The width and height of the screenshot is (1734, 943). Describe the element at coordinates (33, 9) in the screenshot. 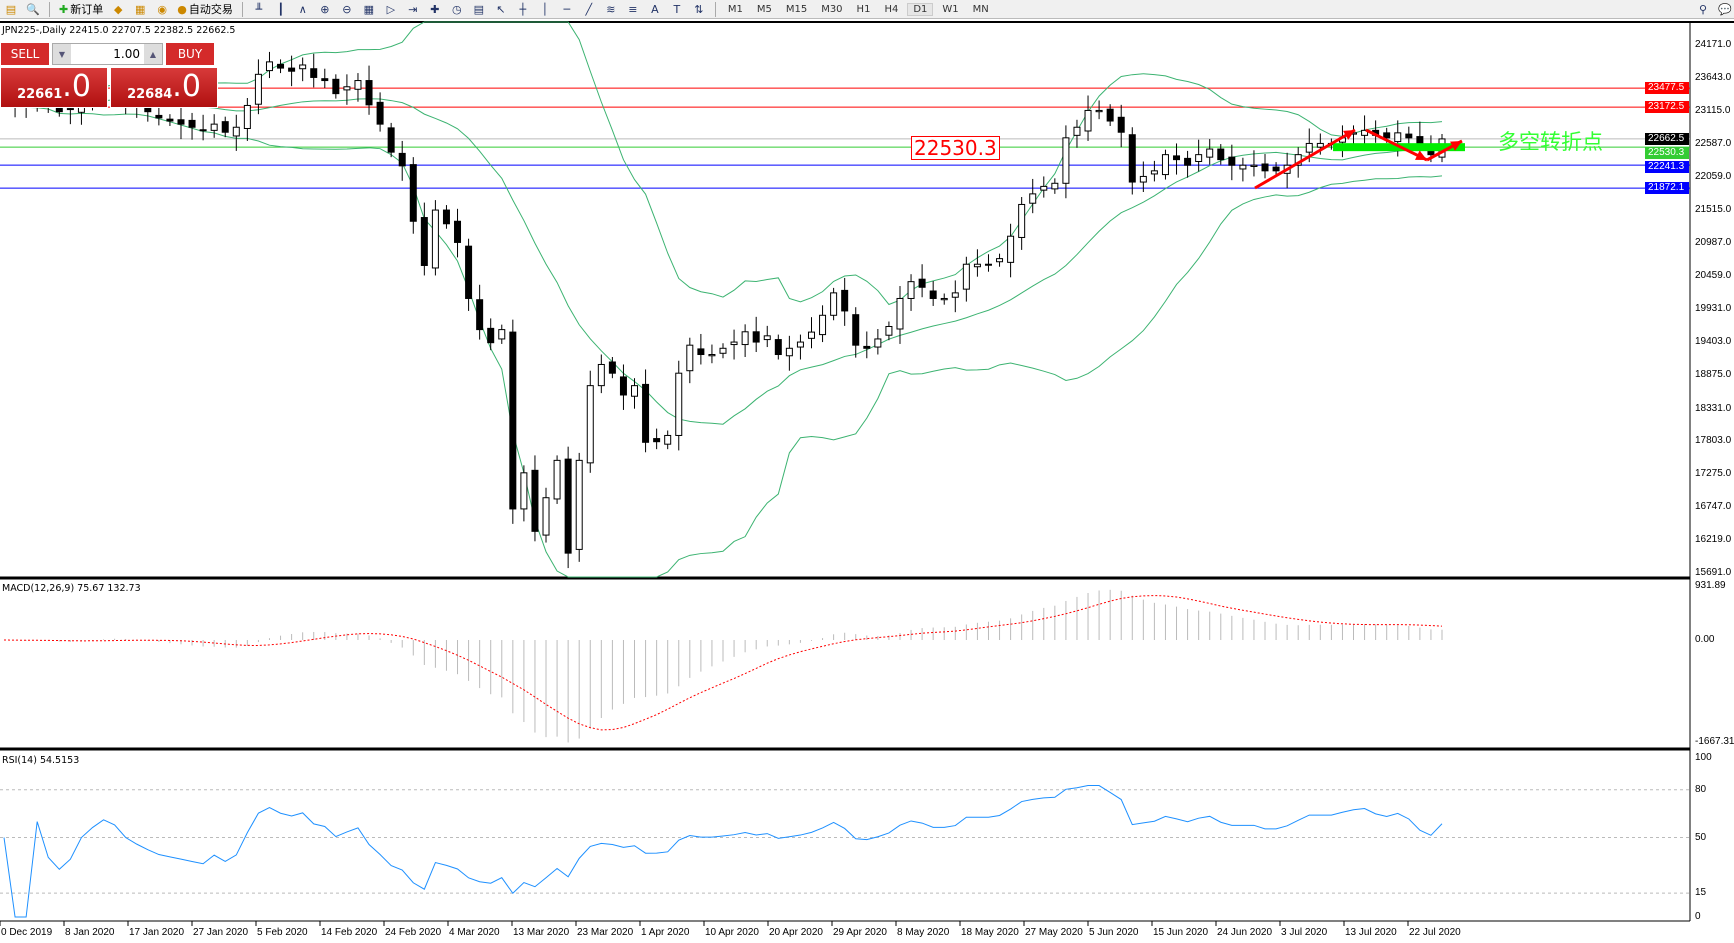

I see `zoom-window-button: 🔍` at that location.